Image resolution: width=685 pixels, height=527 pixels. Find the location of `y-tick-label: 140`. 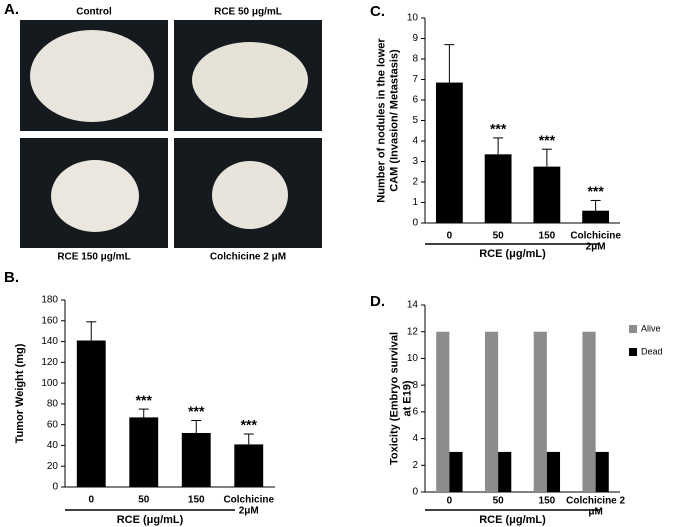

y-tick-label: 140 is located at coordinates (49, 341).